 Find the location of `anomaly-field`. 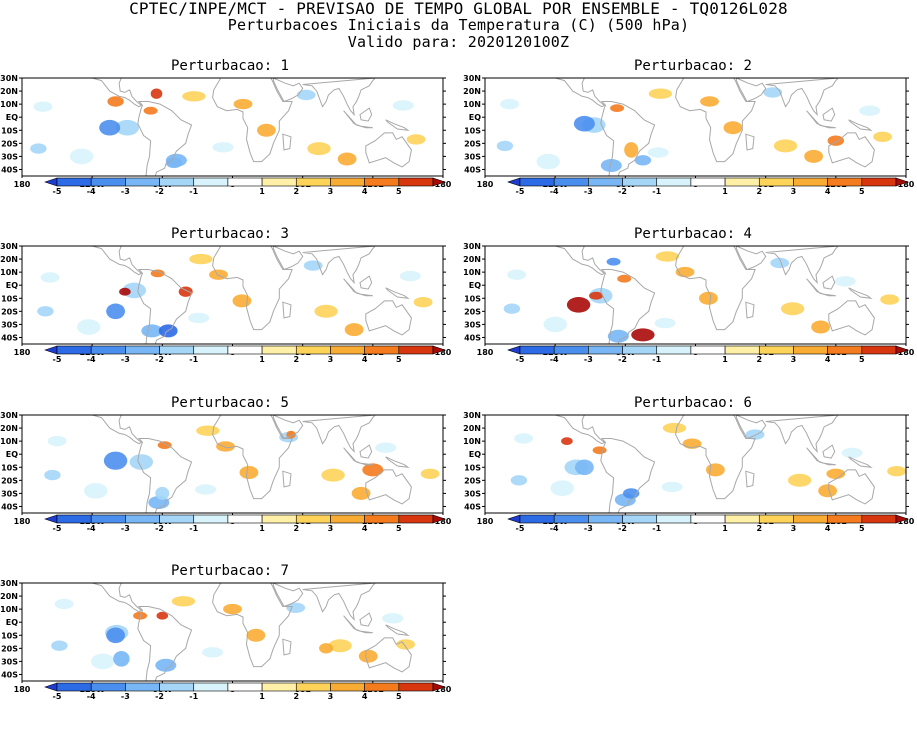

anomaly-field is located at coordinates (694, 129).